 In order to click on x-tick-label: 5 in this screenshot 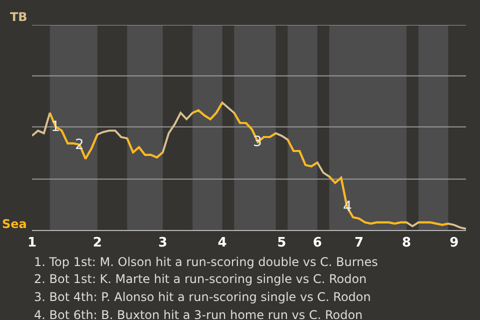, I will do `click(281, 243)`.